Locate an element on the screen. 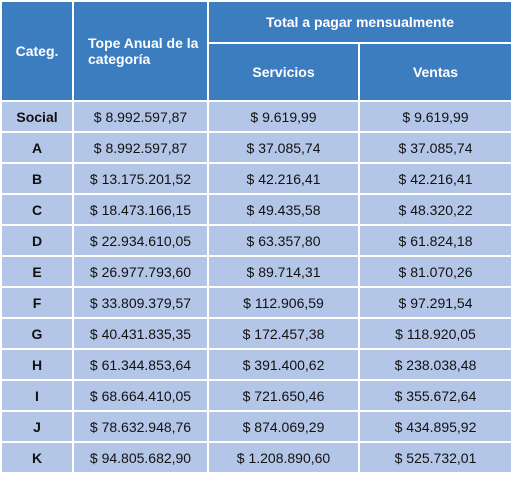 This screenshot has height=499, width=511. table-row: D $ 22.934.610,05 $ 63.357,80 $ 61.824,18 is located at coordinates (255, 240).